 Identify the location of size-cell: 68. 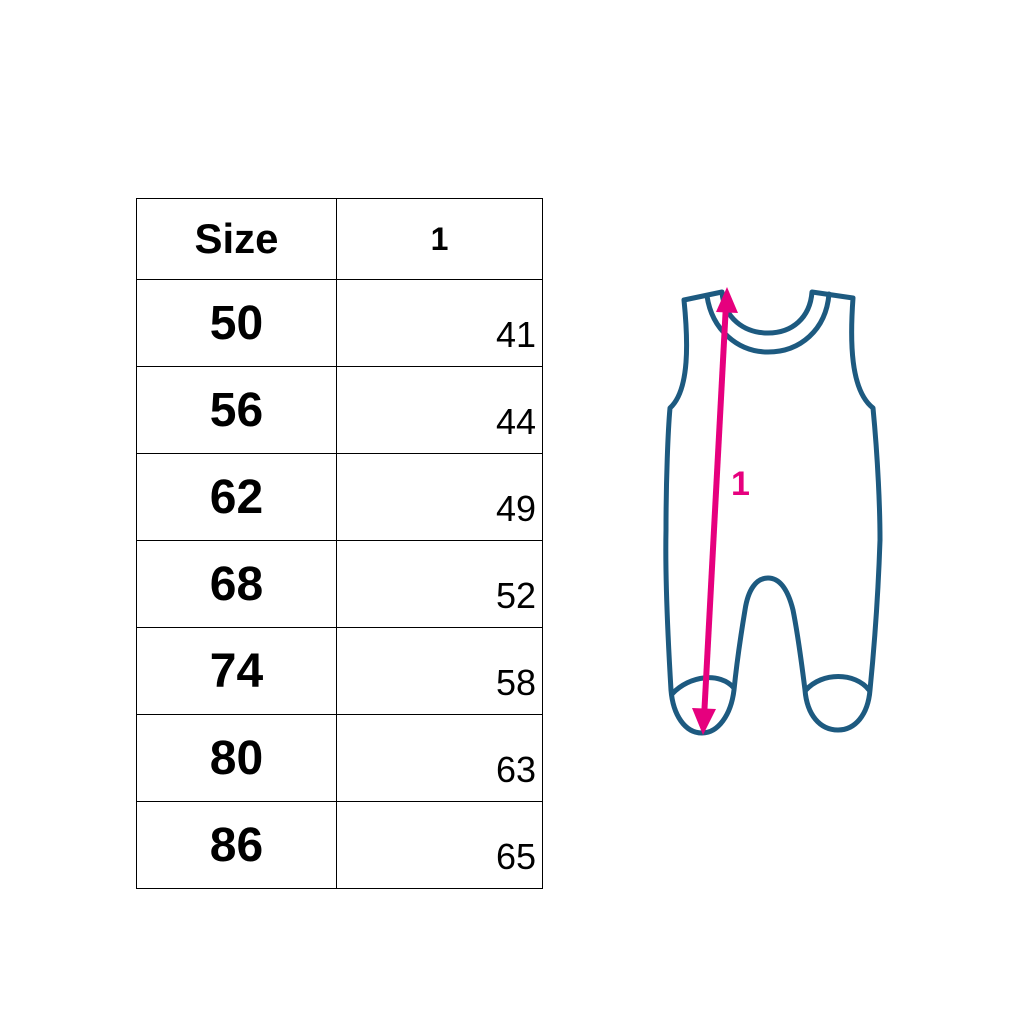
(236, 584).